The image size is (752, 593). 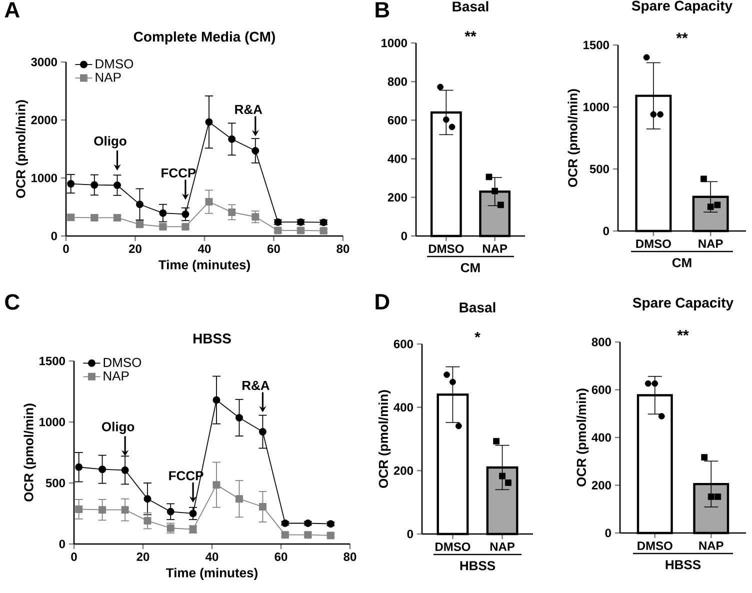 I want to click on chart-title: Spare Capacity, so click(x=682, y=7).